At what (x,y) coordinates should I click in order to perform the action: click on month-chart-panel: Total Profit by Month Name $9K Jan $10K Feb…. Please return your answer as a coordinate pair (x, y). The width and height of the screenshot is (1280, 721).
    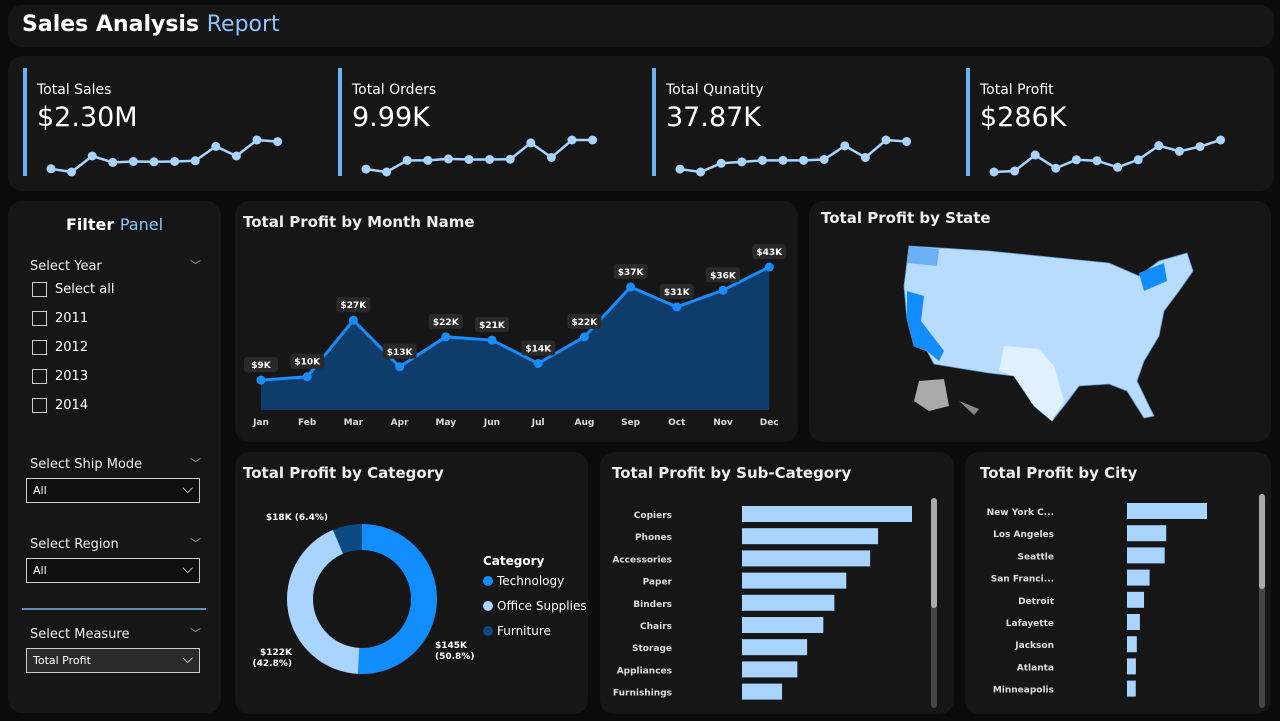
    Looking at the image, I should click on (516, 321).